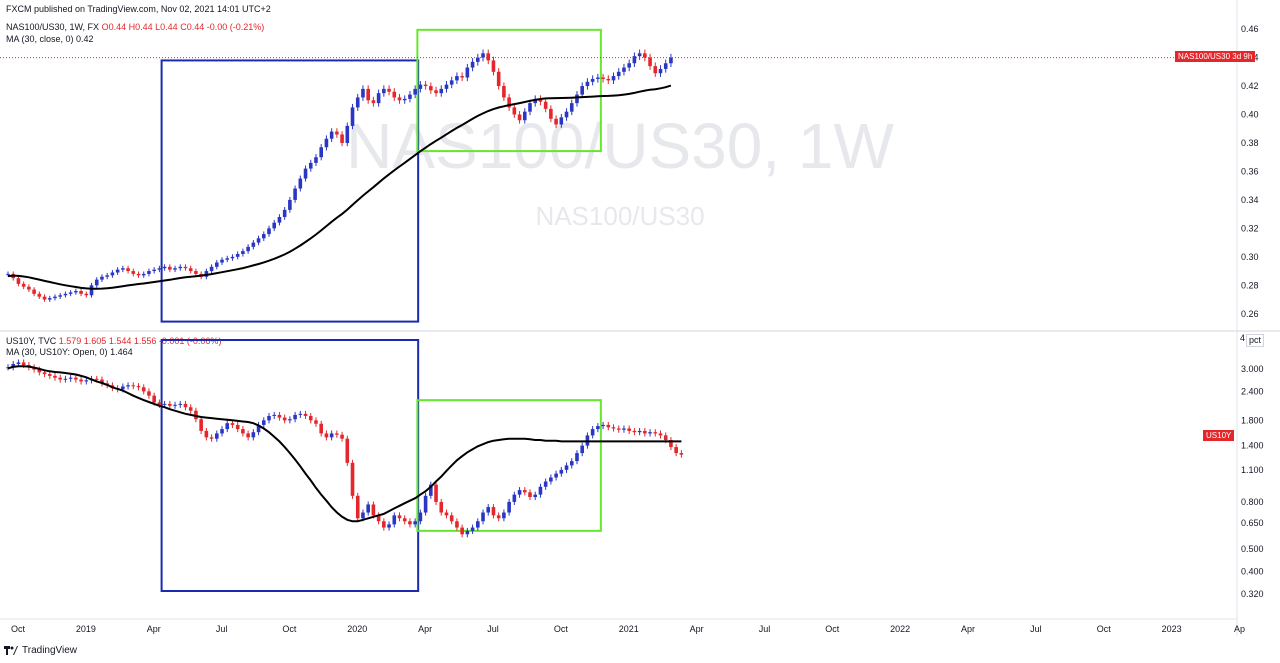  What do you see at coordinates (765, 629) in the screenshot?
I see `time-tick: Jul` at bounding box center [765, 629].